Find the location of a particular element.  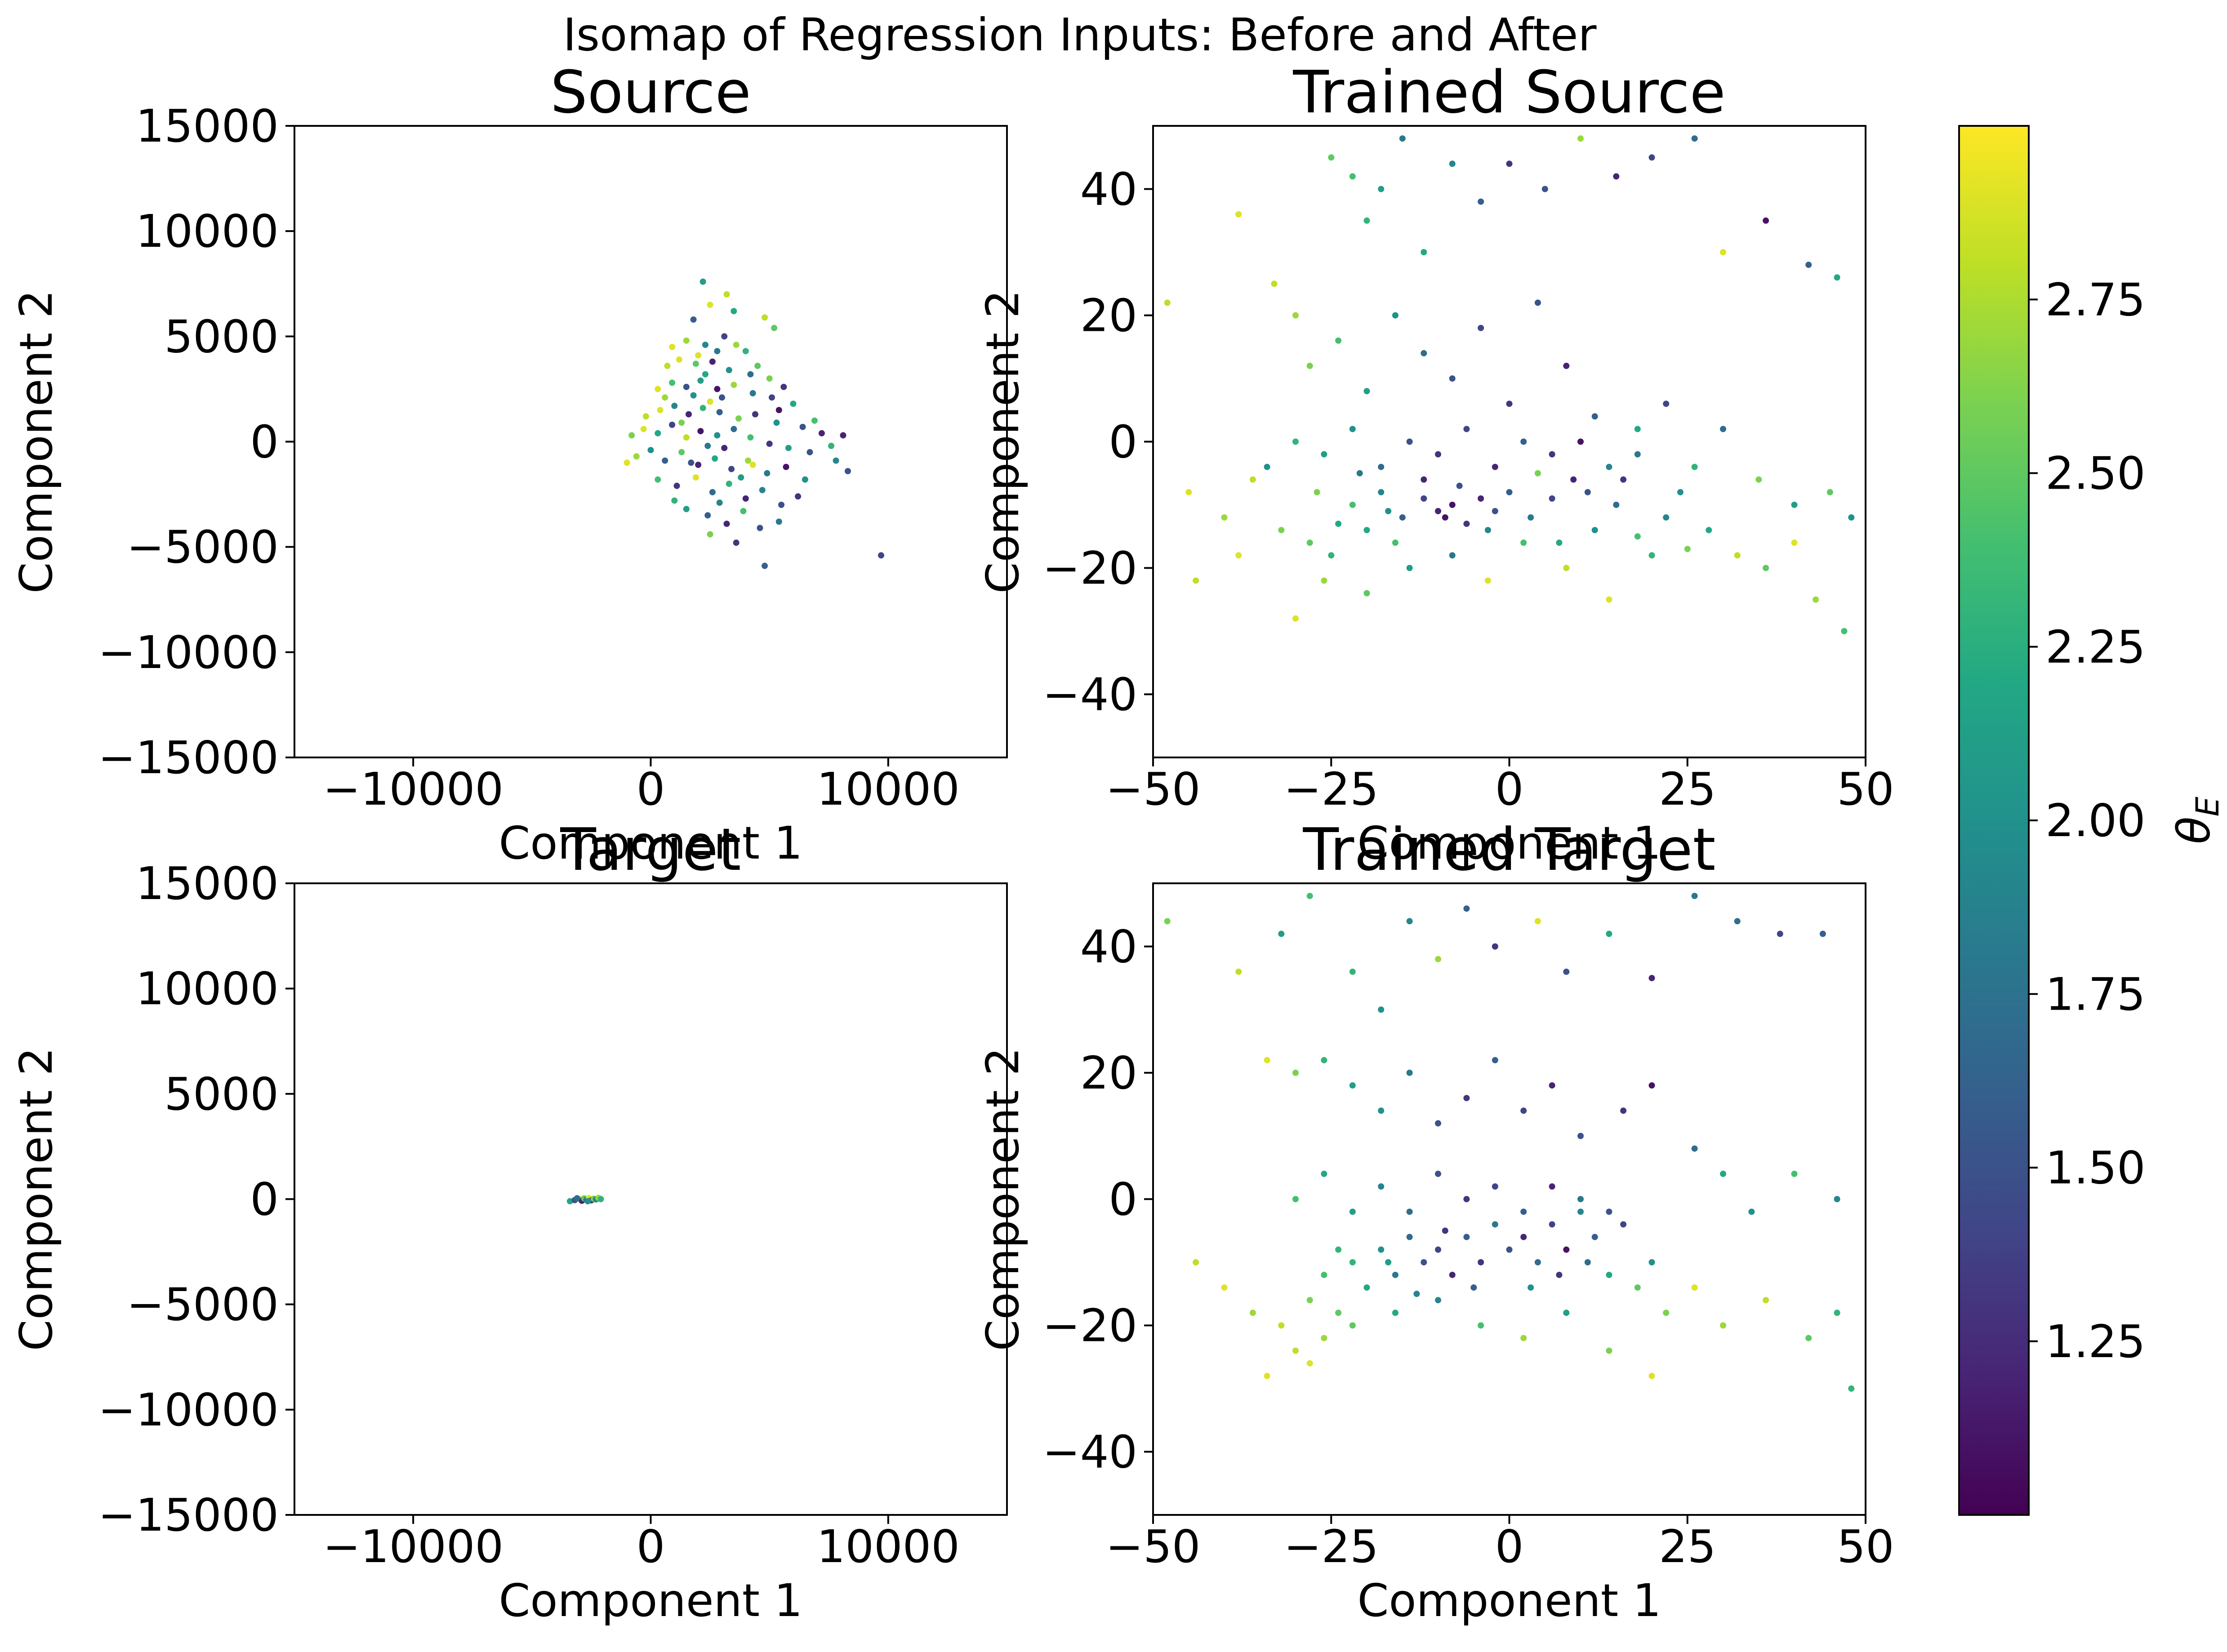

colorbar-tick-label: 1.75 is located at coordinates (2095, 994).